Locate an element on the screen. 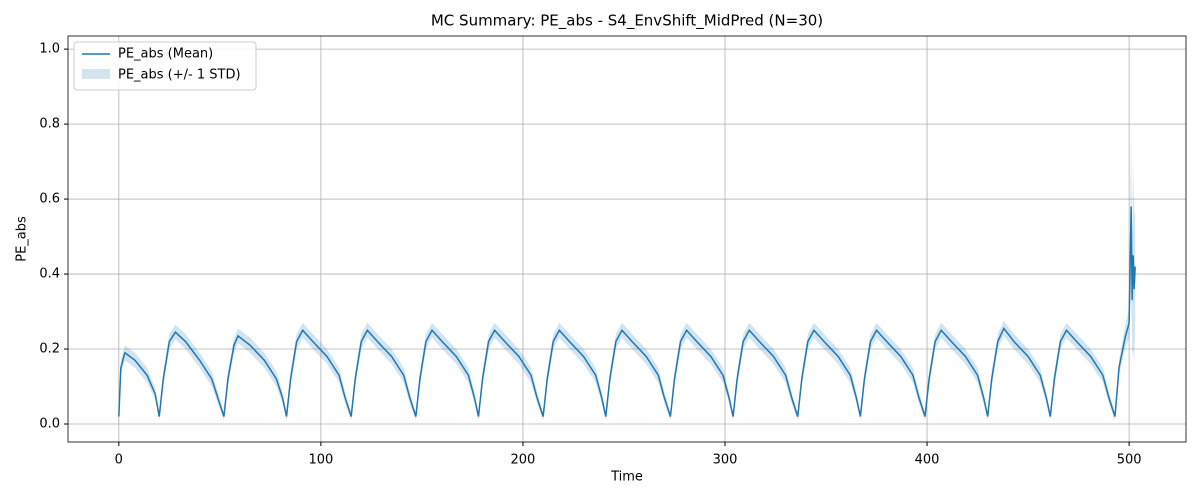 The image size is (1200, 500). x-tick-label: 500 is located at coordinates (1129, 460).